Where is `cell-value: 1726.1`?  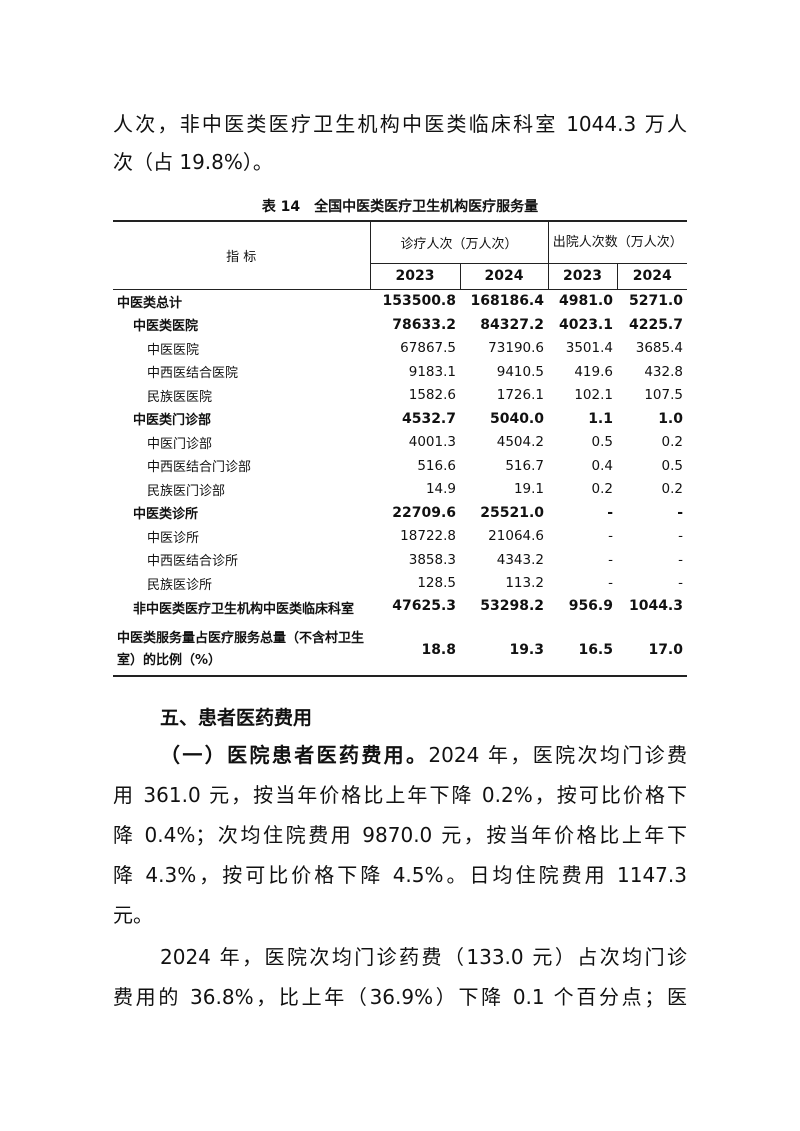
cell-value: 1726.1 is located at coordinates (520, 395).